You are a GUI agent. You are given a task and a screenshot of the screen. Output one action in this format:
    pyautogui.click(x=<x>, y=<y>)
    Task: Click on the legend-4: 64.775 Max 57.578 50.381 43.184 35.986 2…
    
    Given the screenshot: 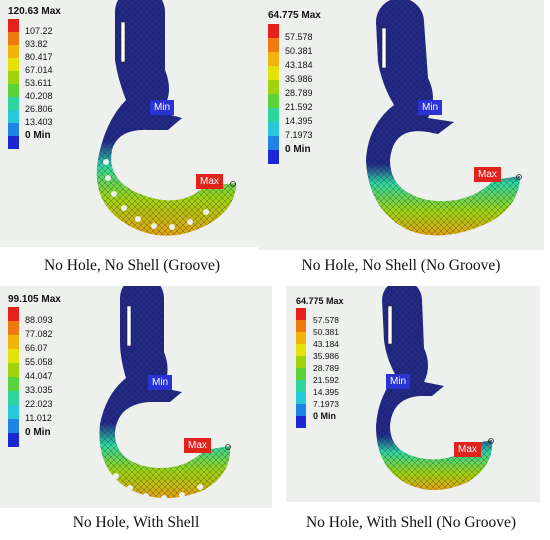 What is the action you would take?
    pyautogui.click(x=336, y=364)
    